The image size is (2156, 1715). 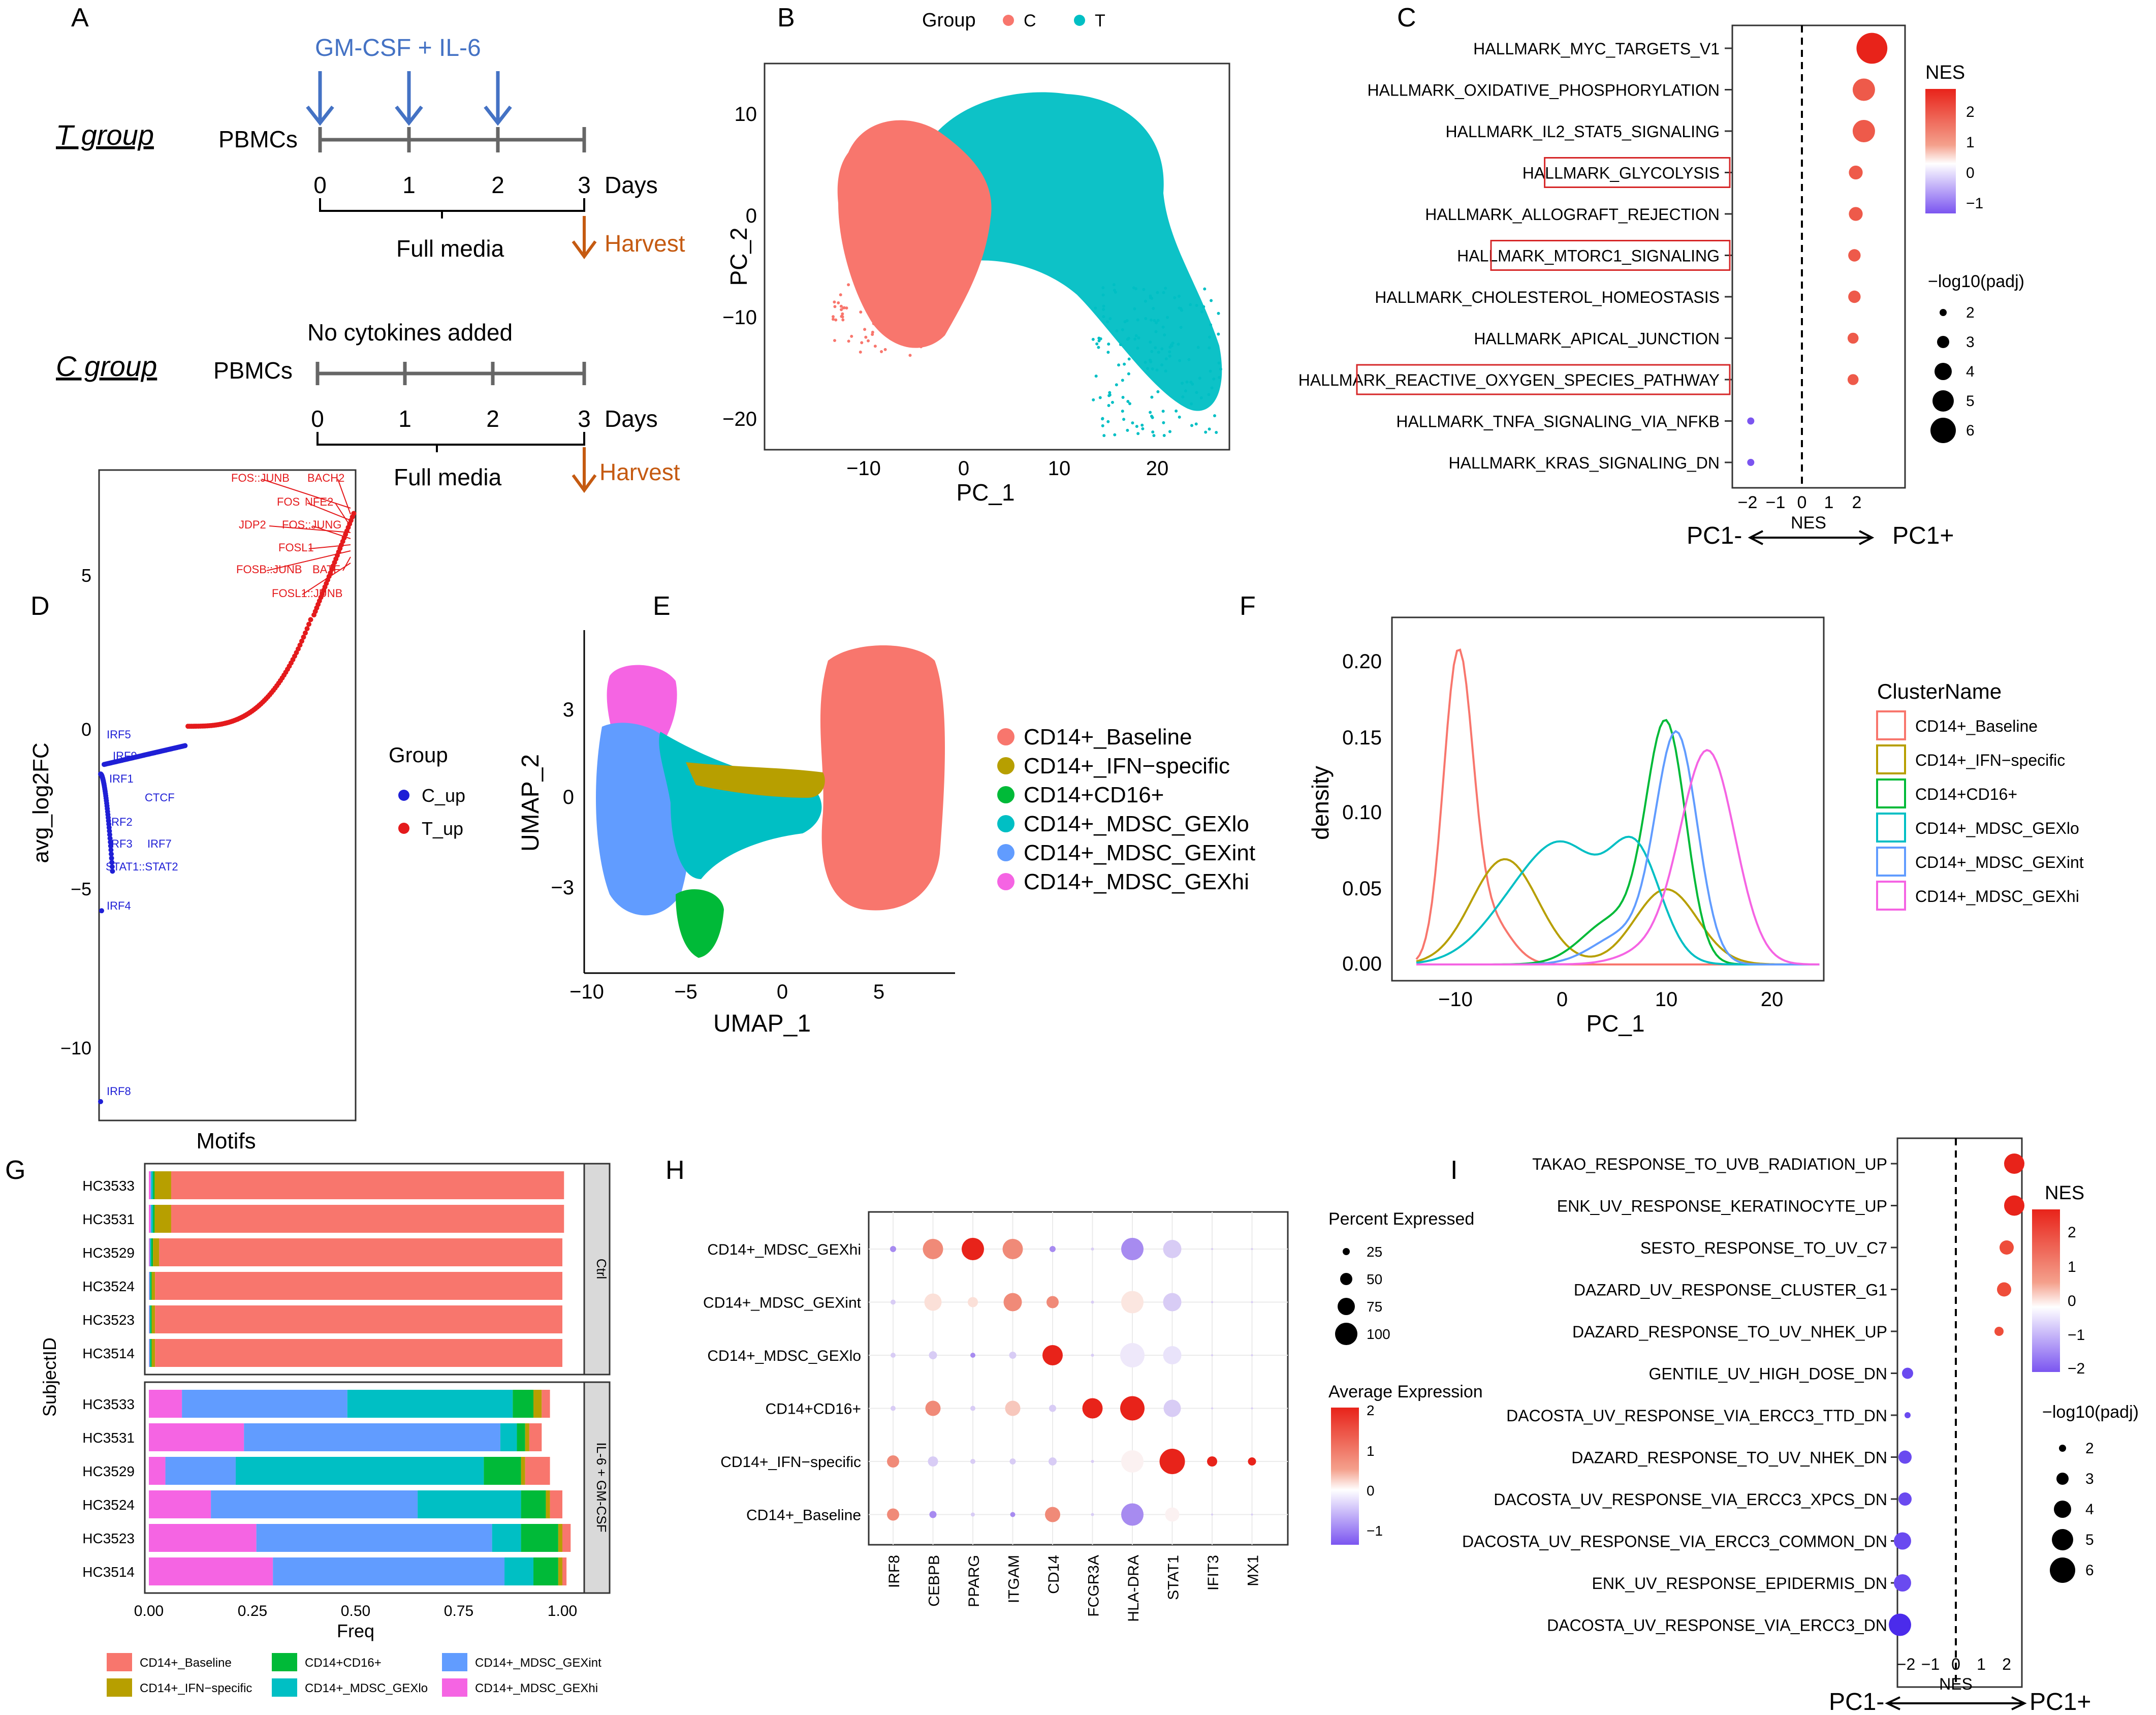 What do you see at coordinates (1173, 1577) in the screenshot?
I see `dotplot-gene-label: STAT1` at bounding box center [1173, 1577].